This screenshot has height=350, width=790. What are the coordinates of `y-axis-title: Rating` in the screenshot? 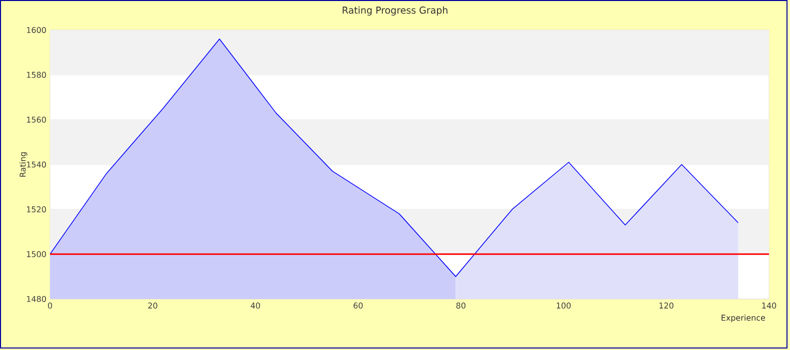 It's located at (24, 164).